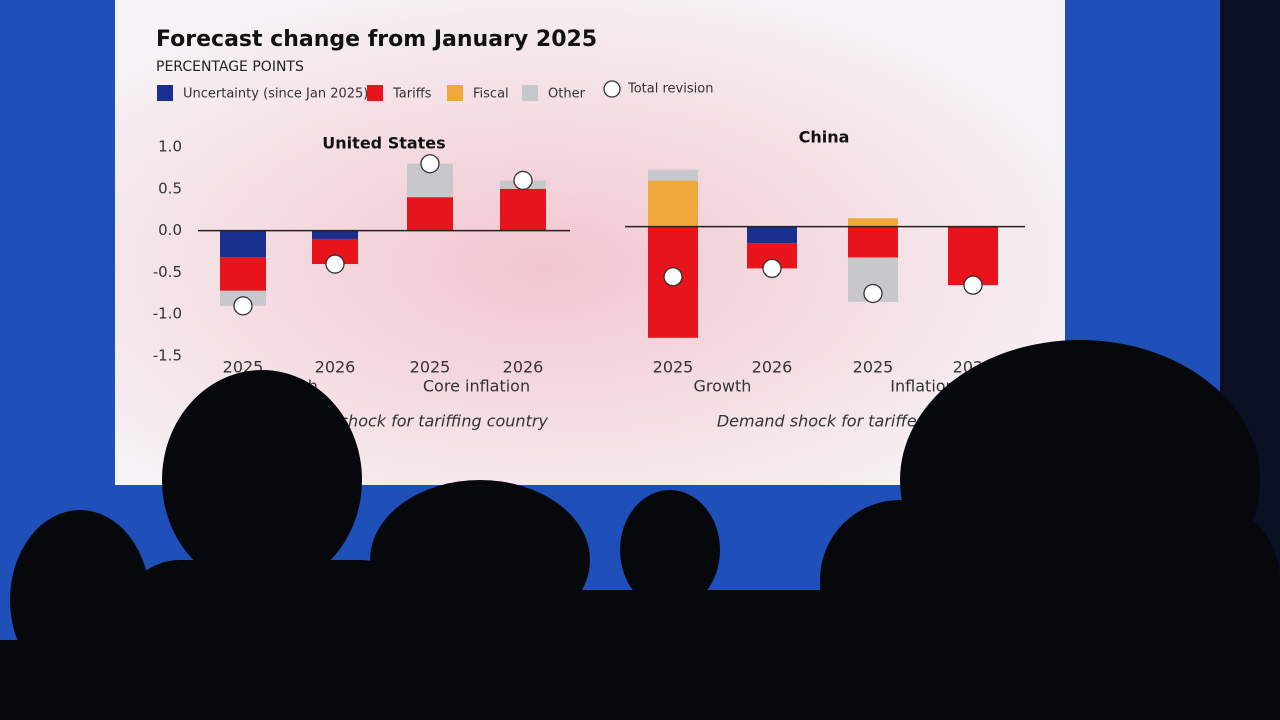 The height and width of the screenshot is (720, 1280). Describe the element at coordinates (412, 94) in the screenshot. I see `legend-label: Tariffs` at that location.